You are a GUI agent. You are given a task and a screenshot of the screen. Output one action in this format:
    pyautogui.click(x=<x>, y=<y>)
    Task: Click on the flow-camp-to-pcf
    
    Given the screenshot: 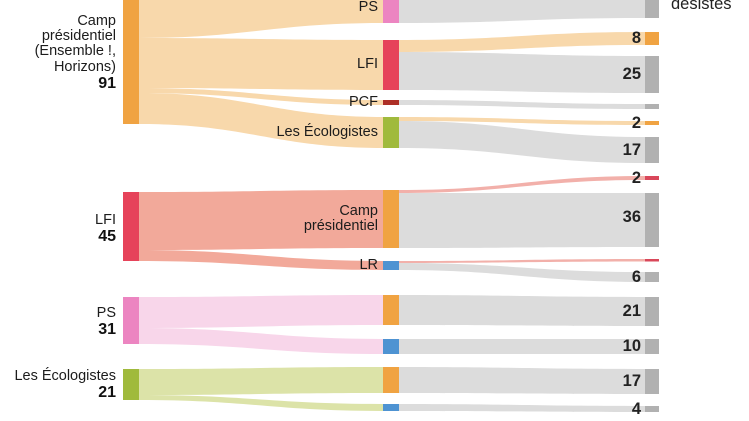 What is the action you would take?
    pyautogui.click(x=261, y=96)
    